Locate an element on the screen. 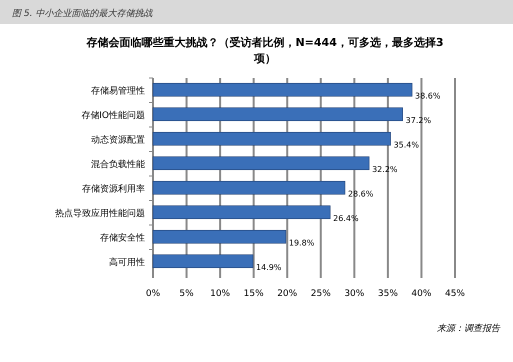  chart-title: 存储会面临哪些重大挑战？（受访者比例，N=444，可多选，最多选择3项） is located at coordinates (264, 50).